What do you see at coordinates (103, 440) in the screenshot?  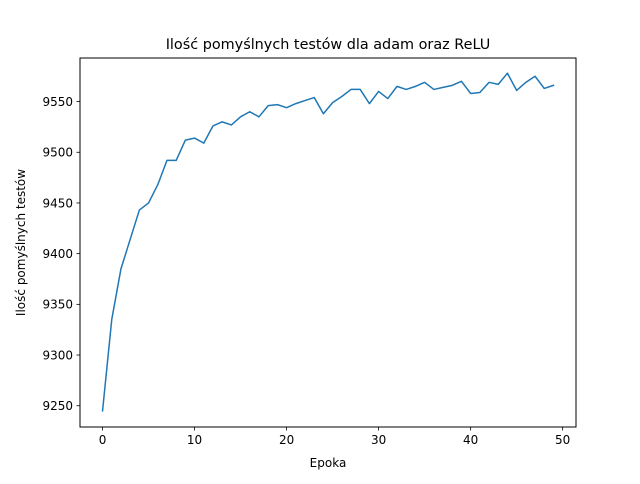 I see `x-tick-label: 0` at bounding box center [103, 440].